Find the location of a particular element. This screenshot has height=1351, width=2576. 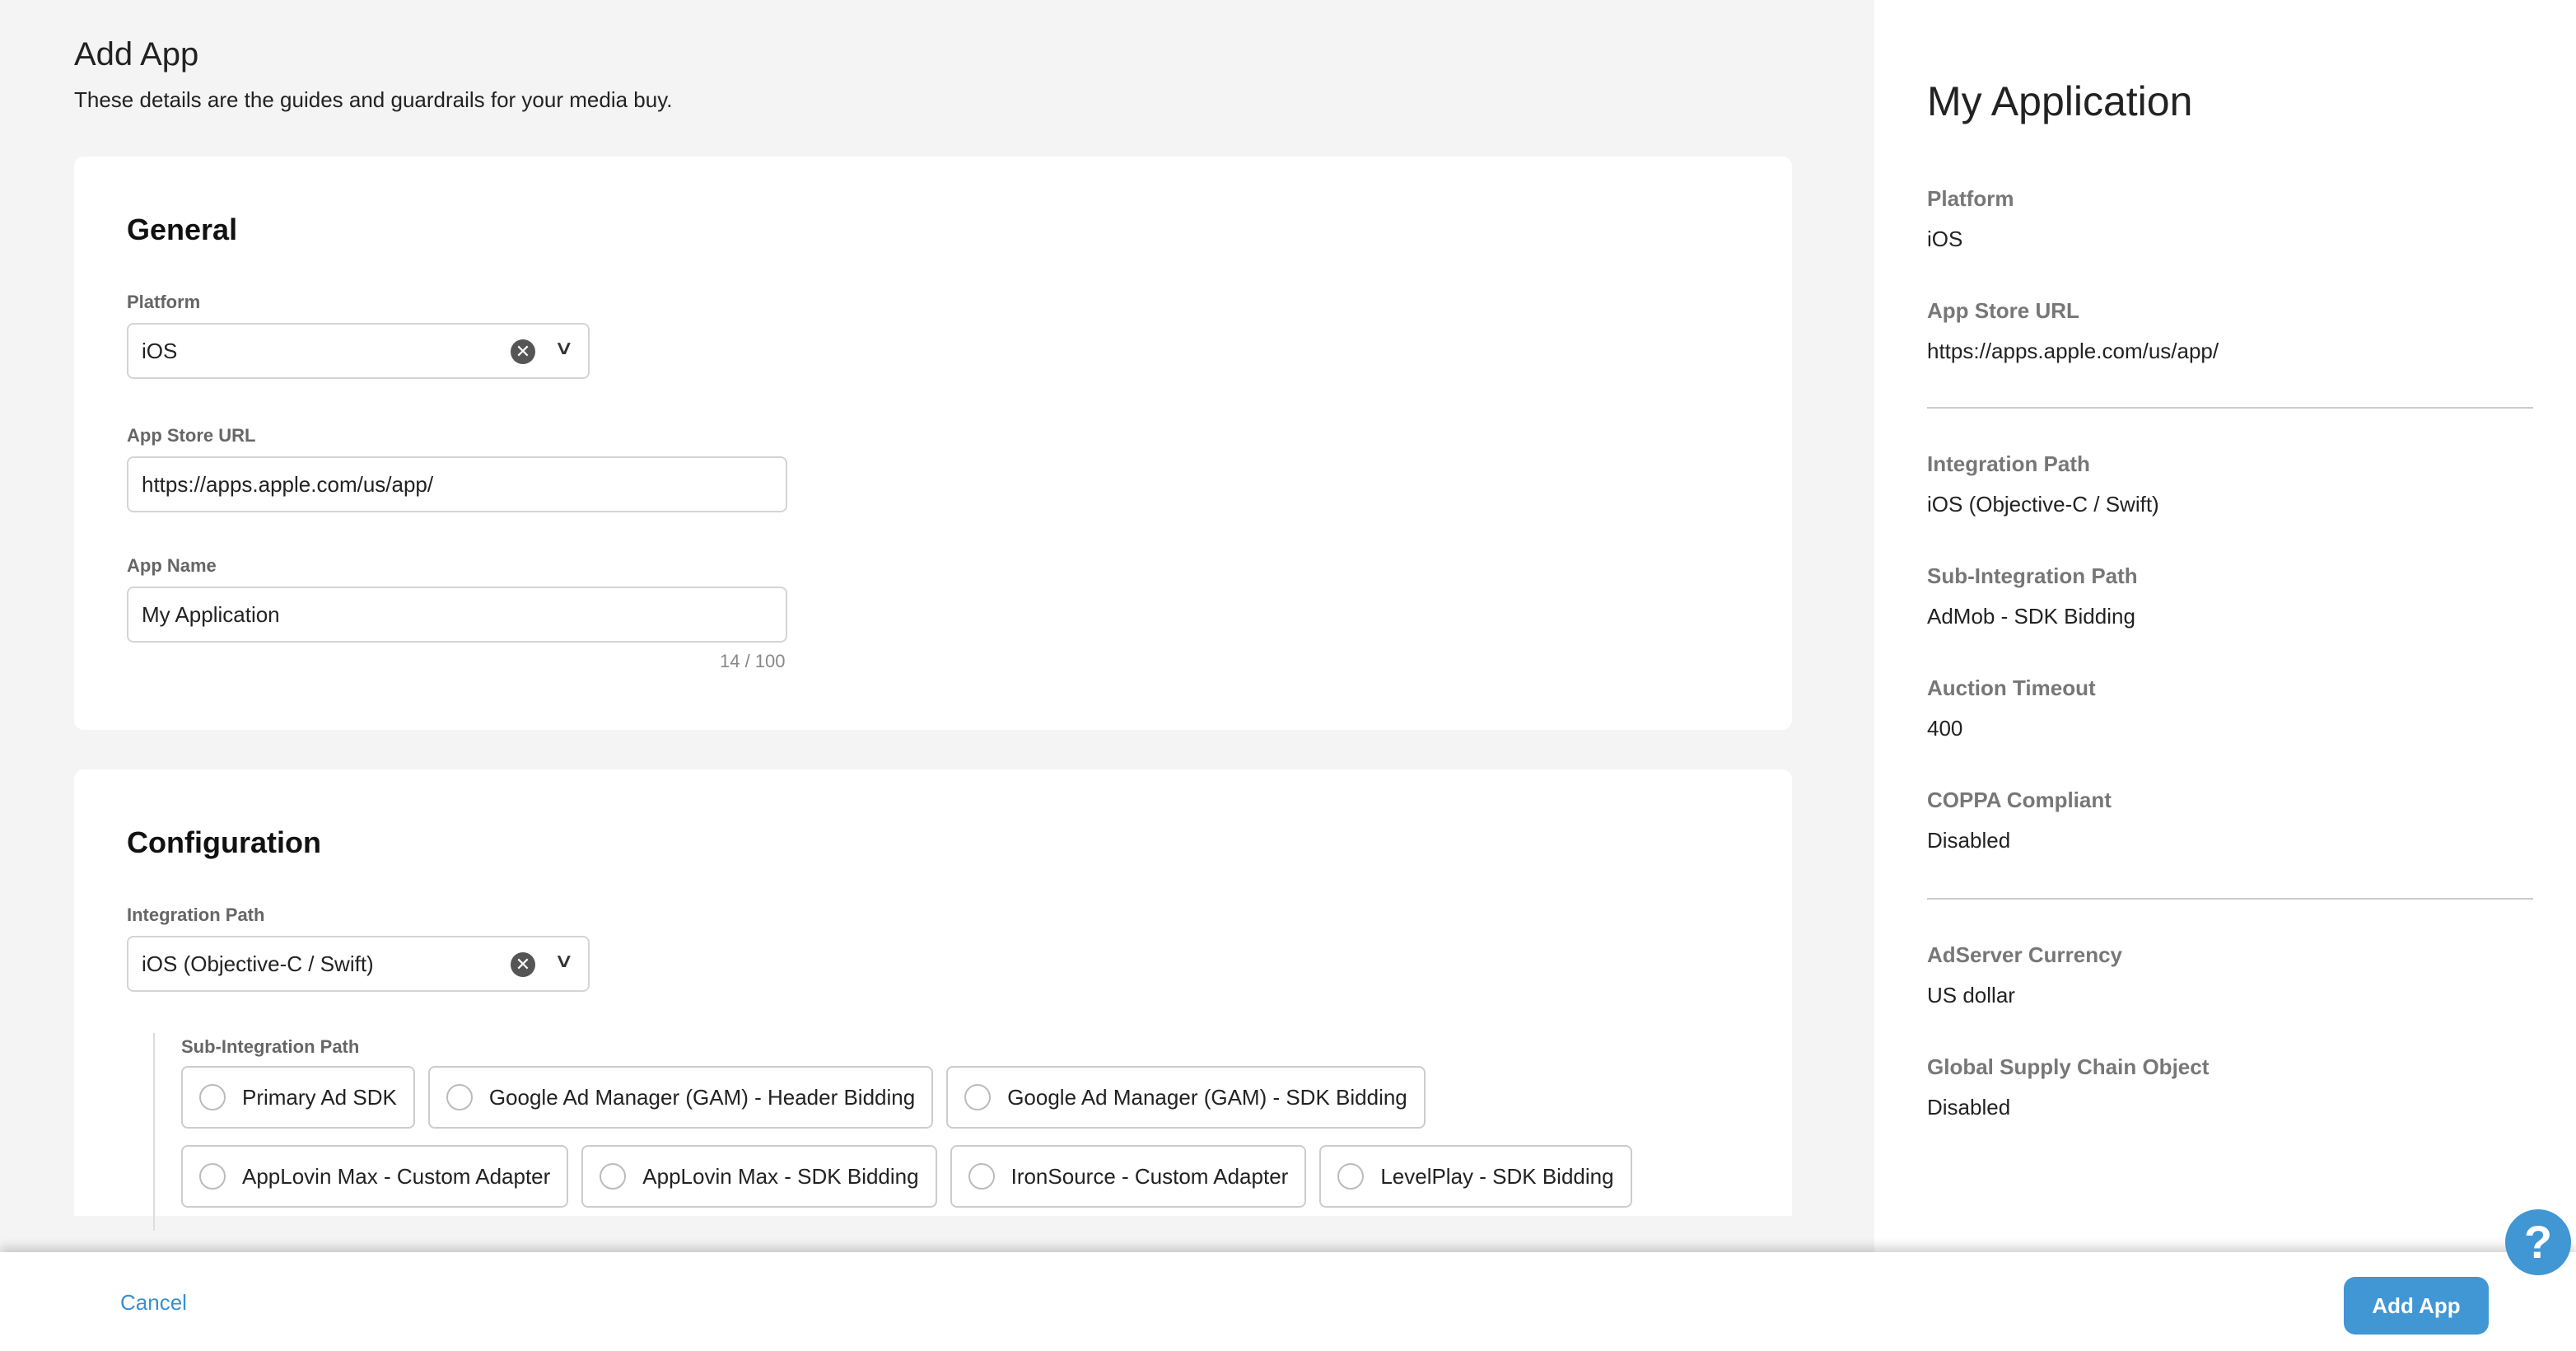

radio-option: Primary Ad SDK is located at coordinates (298, 1097).